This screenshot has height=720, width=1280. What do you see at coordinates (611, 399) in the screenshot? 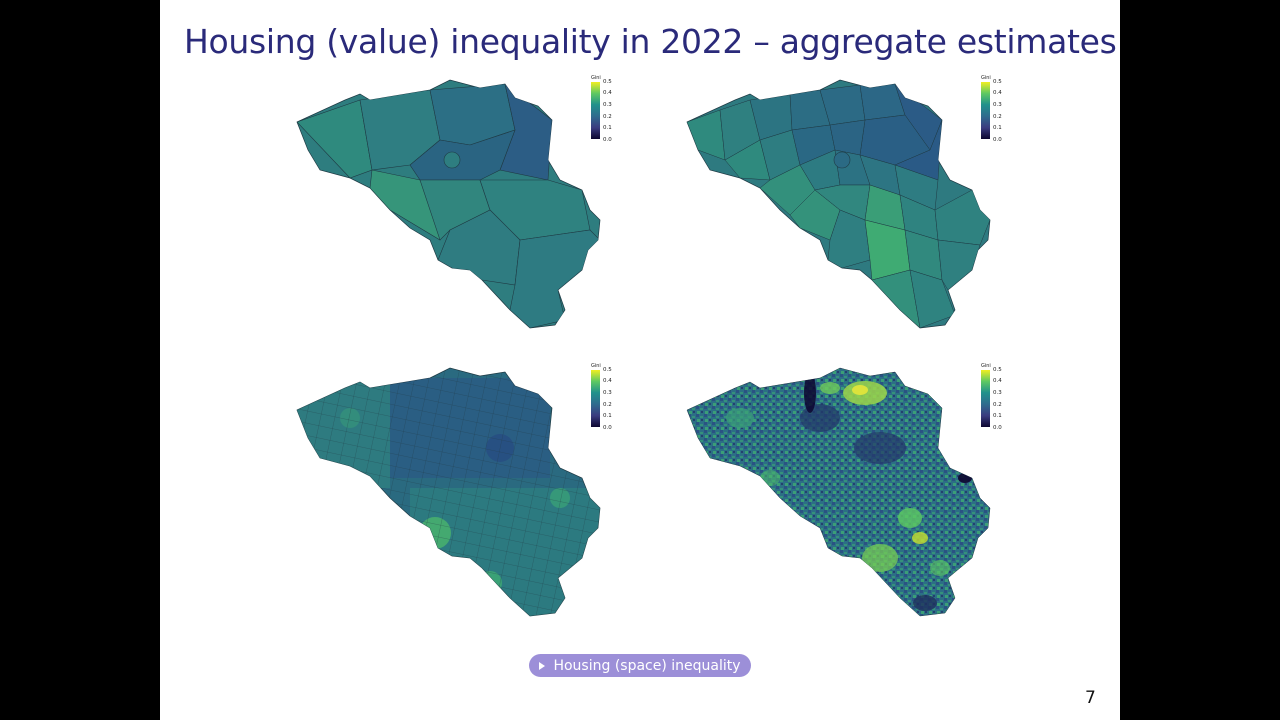
I see `legend-gini-3: Gini 0.5 0.4 0.3 0.2 0.1 0.0` at bounding box center [611, 399].